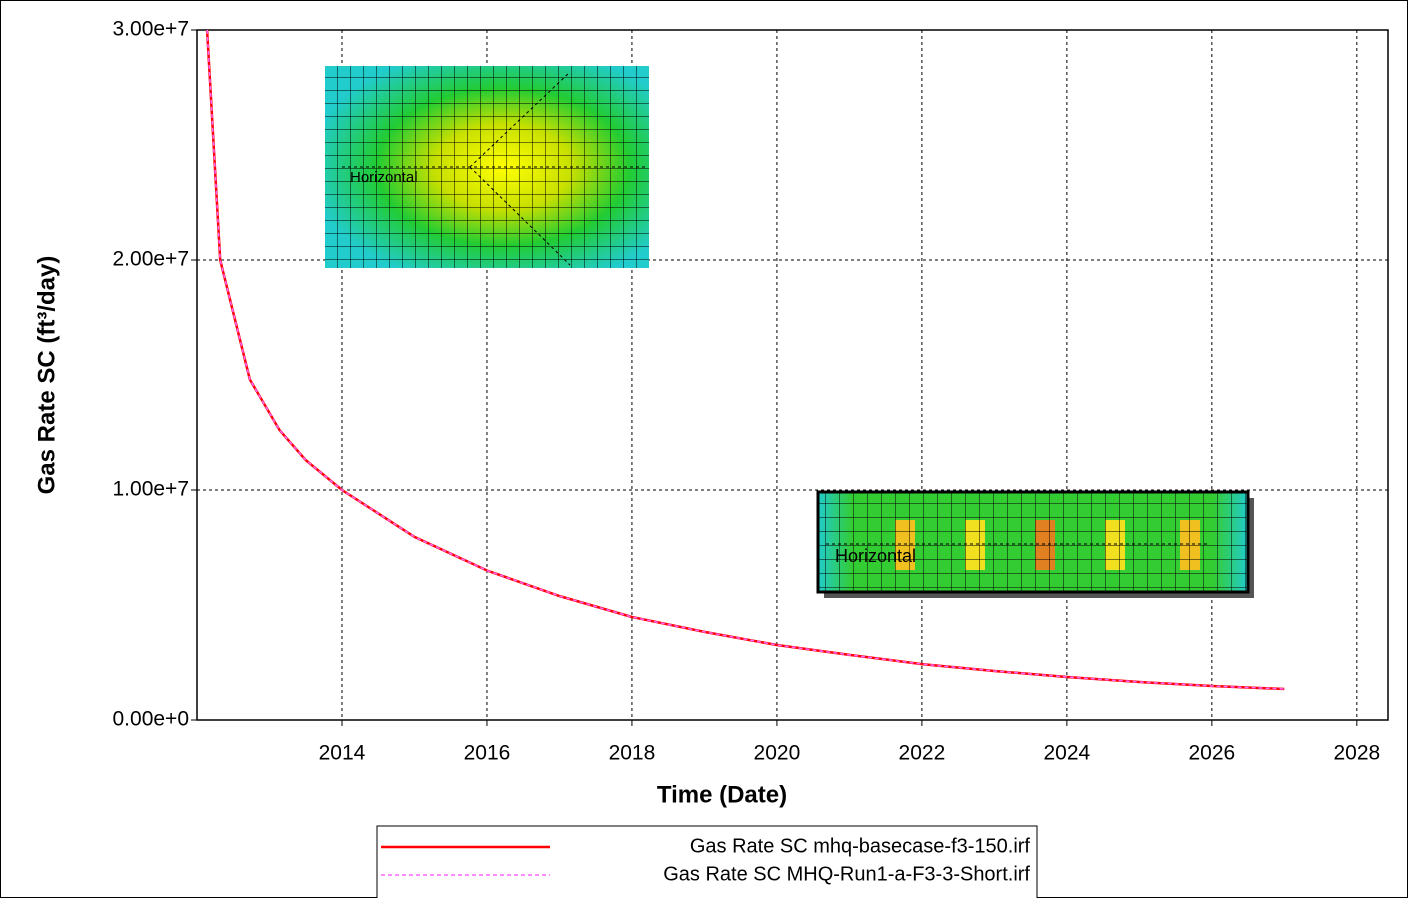 This screenshot has height=898, width=1408. I want to click on y-axis-title: Gas Rate SC (ft³/day), so click(46, 375).